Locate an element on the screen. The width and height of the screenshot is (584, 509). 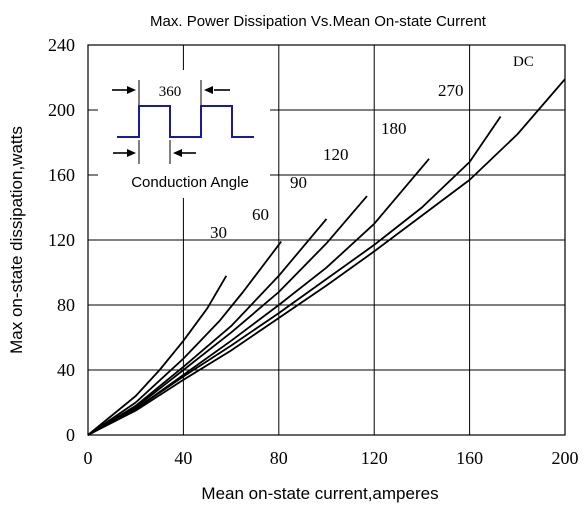
y-tick-label: 240 is located at coordinates (61, 45).